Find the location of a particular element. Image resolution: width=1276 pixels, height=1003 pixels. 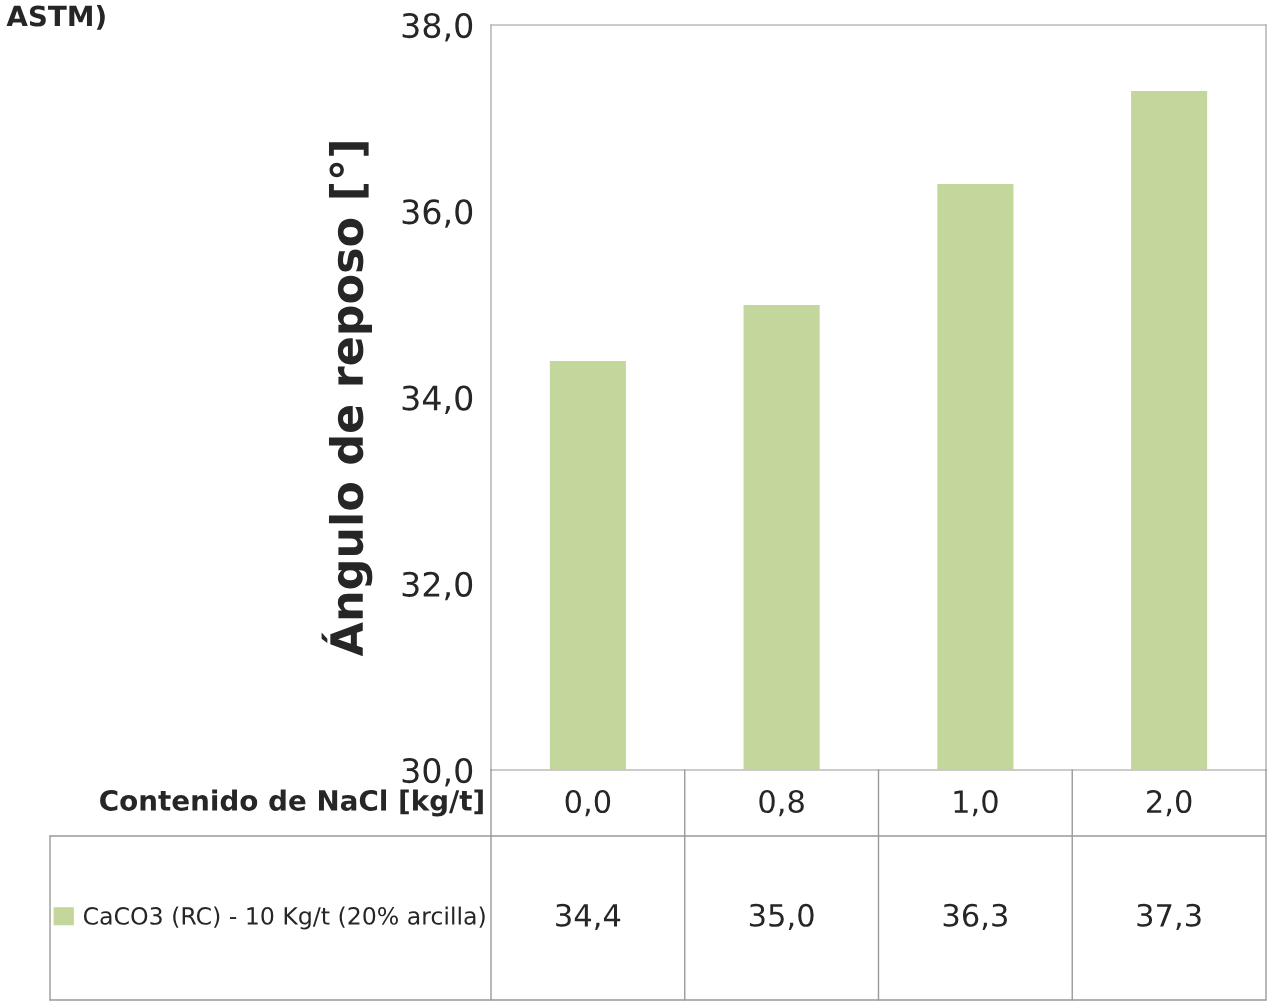

x-tick-label: 2,0 is located at coordinates (1169, 803).